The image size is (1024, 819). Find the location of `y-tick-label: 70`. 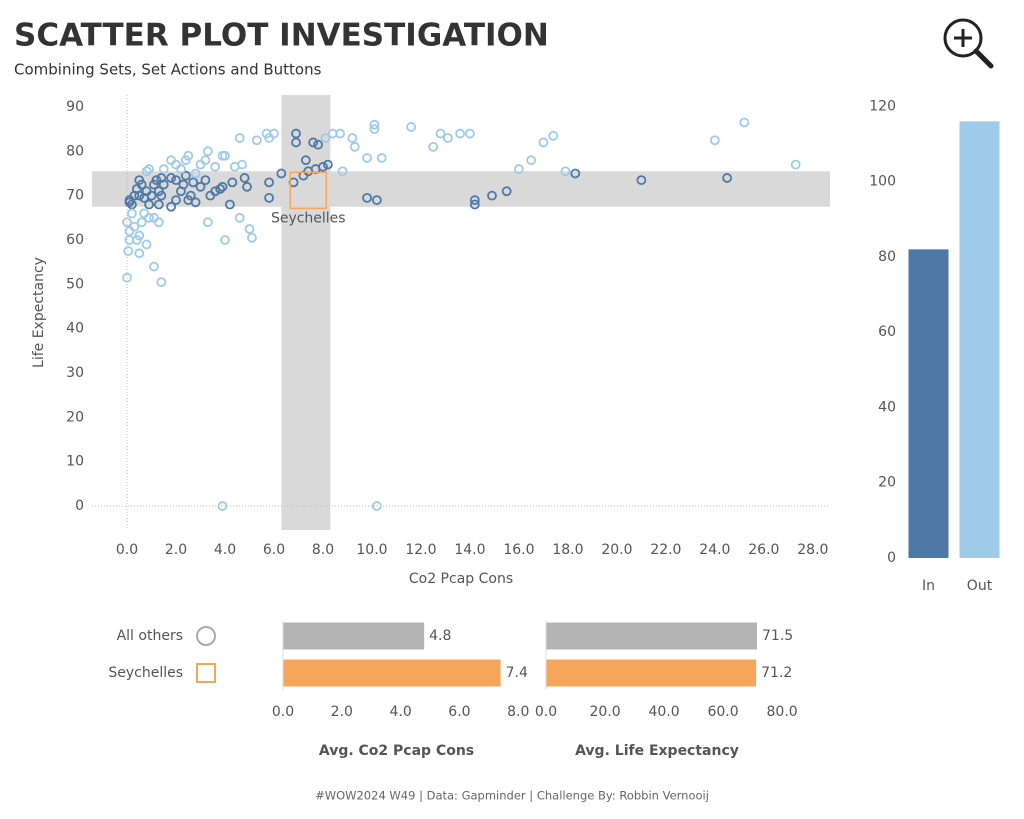

y-tick-label: 70 is located at coordinates (75, 196).